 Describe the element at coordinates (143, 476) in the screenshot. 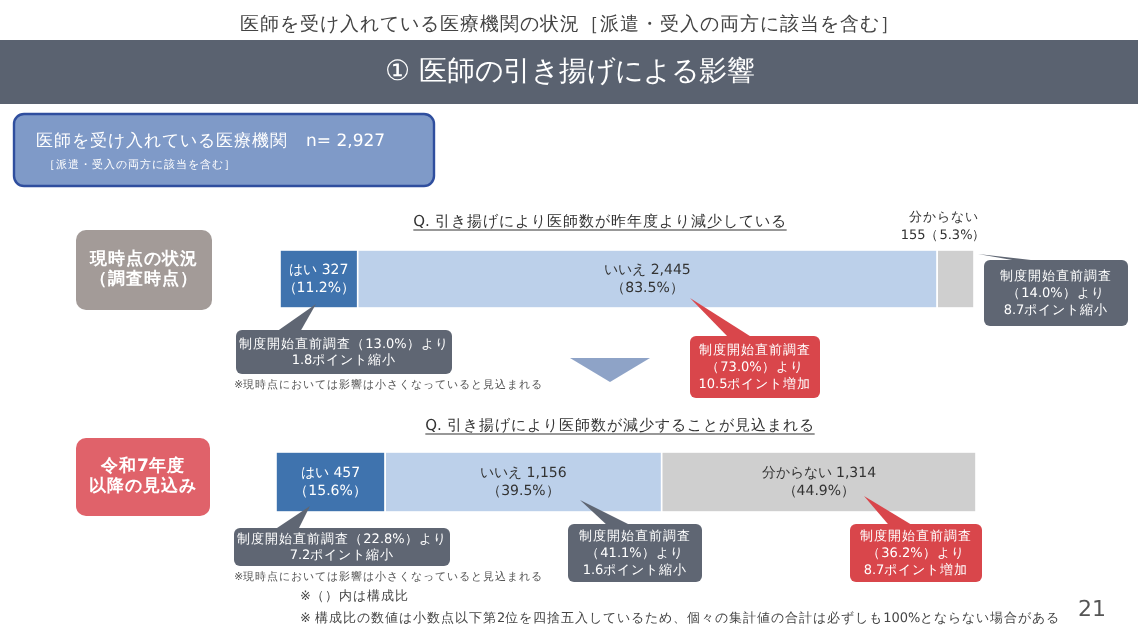

I see `y-tick-label: 令和7年度以降の見込み` at that location.